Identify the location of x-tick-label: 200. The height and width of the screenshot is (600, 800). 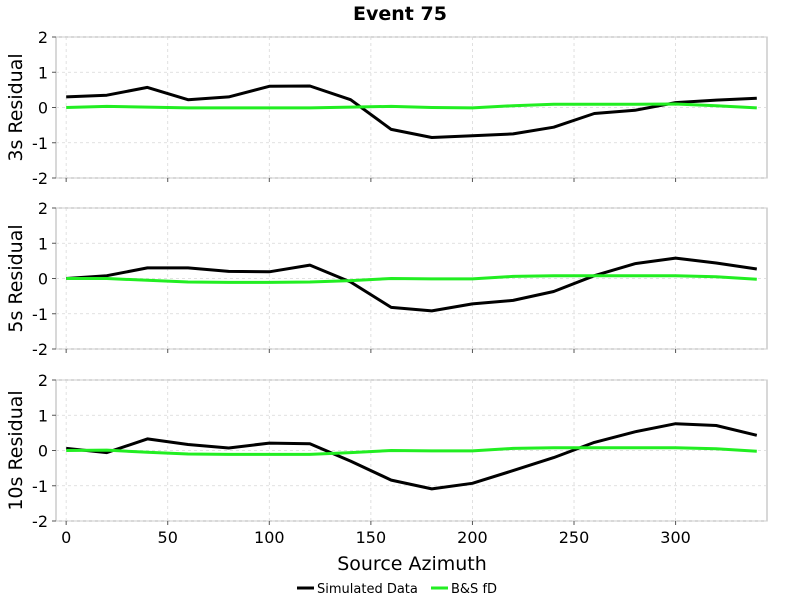
(472, 537).